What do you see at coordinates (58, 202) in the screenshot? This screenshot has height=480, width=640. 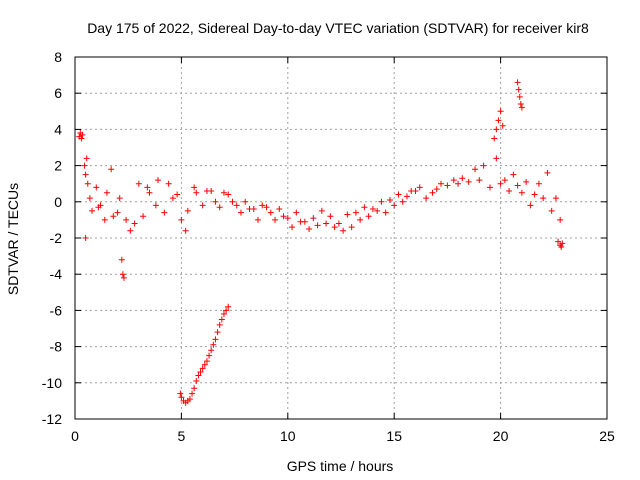 I see `y-tick-label: 0` at bounding box center [58, 202].